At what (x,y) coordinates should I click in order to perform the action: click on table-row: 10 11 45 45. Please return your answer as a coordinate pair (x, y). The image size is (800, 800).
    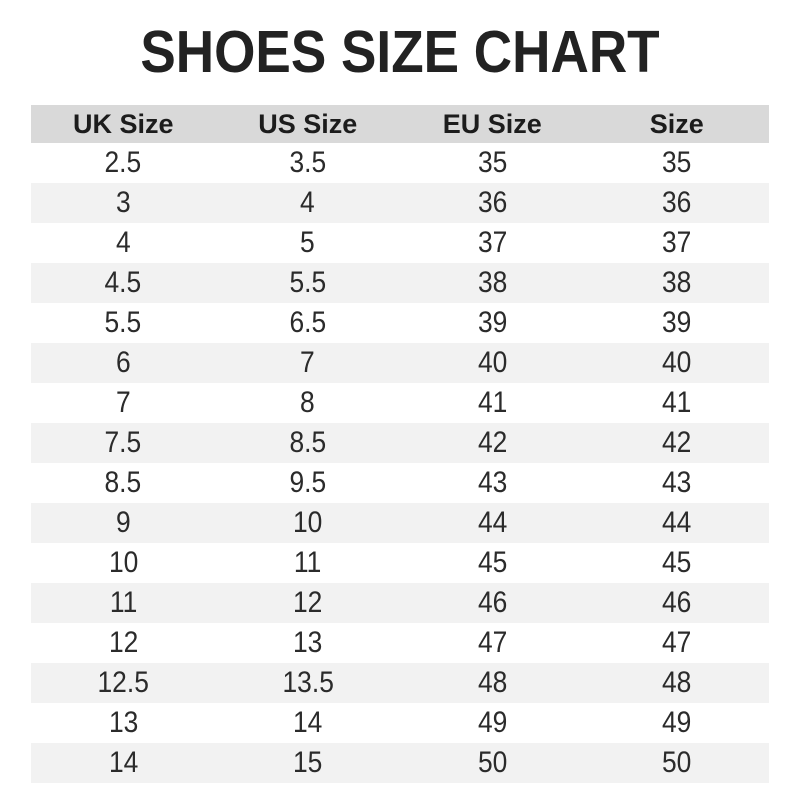
    Looking at the image, I should click on (400, 563).